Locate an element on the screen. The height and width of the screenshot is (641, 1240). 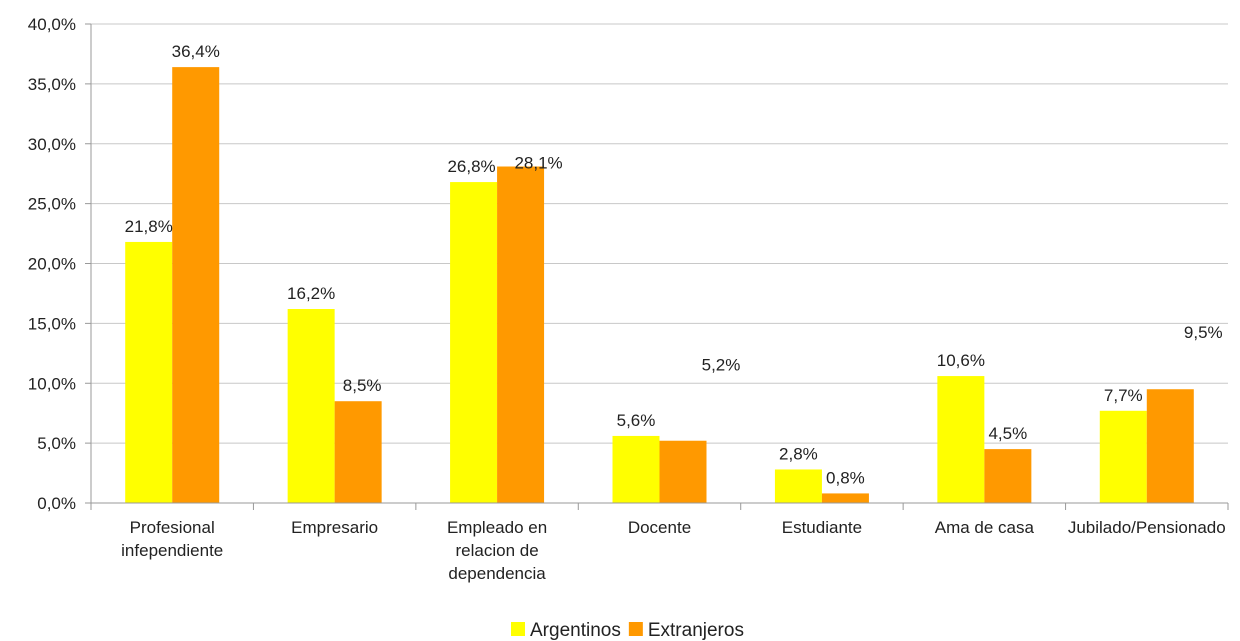
data-label-extranjeros-4: 0,8% is located at coordinates (845, 477).